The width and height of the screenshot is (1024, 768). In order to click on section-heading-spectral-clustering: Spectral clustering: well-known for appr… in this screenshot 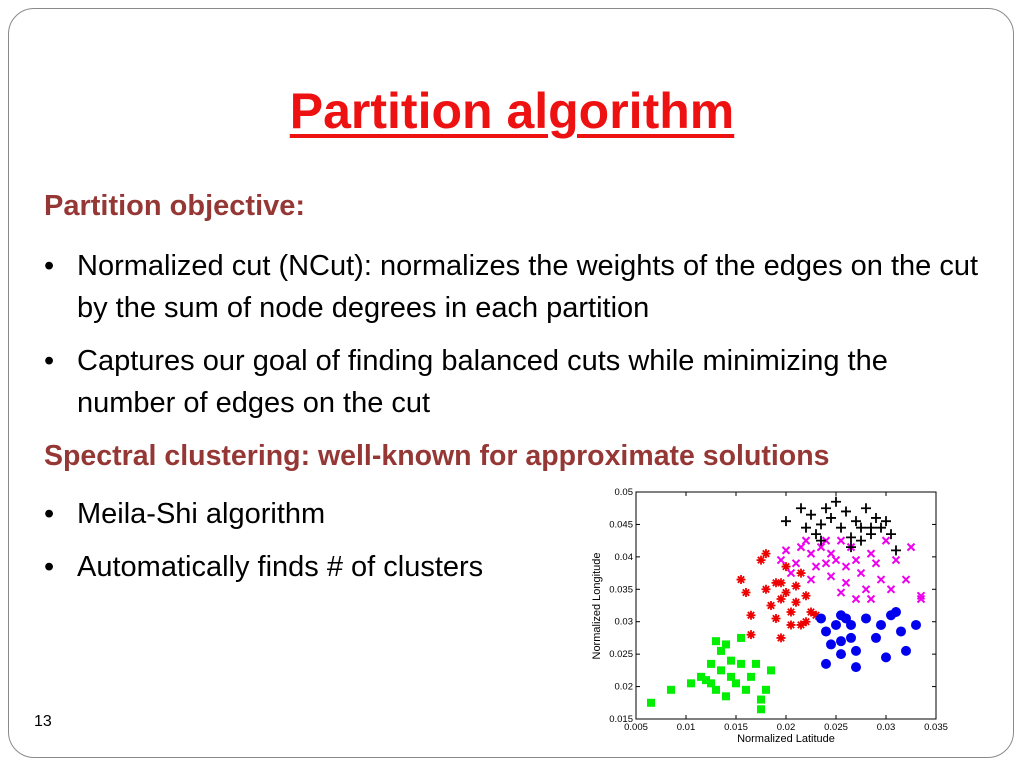, I will do `click(437, 456)`.